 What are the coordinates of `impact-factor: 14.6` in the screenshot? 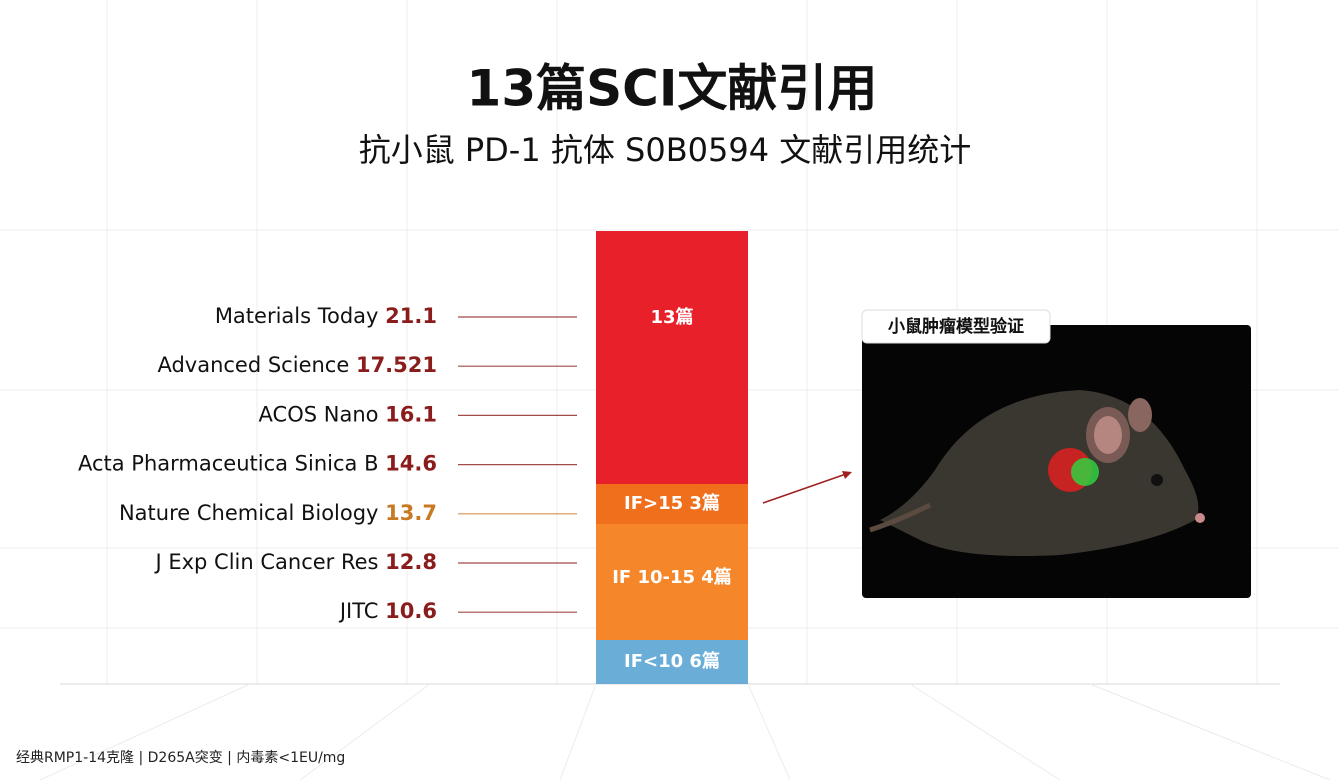 It's located at (411, 464).